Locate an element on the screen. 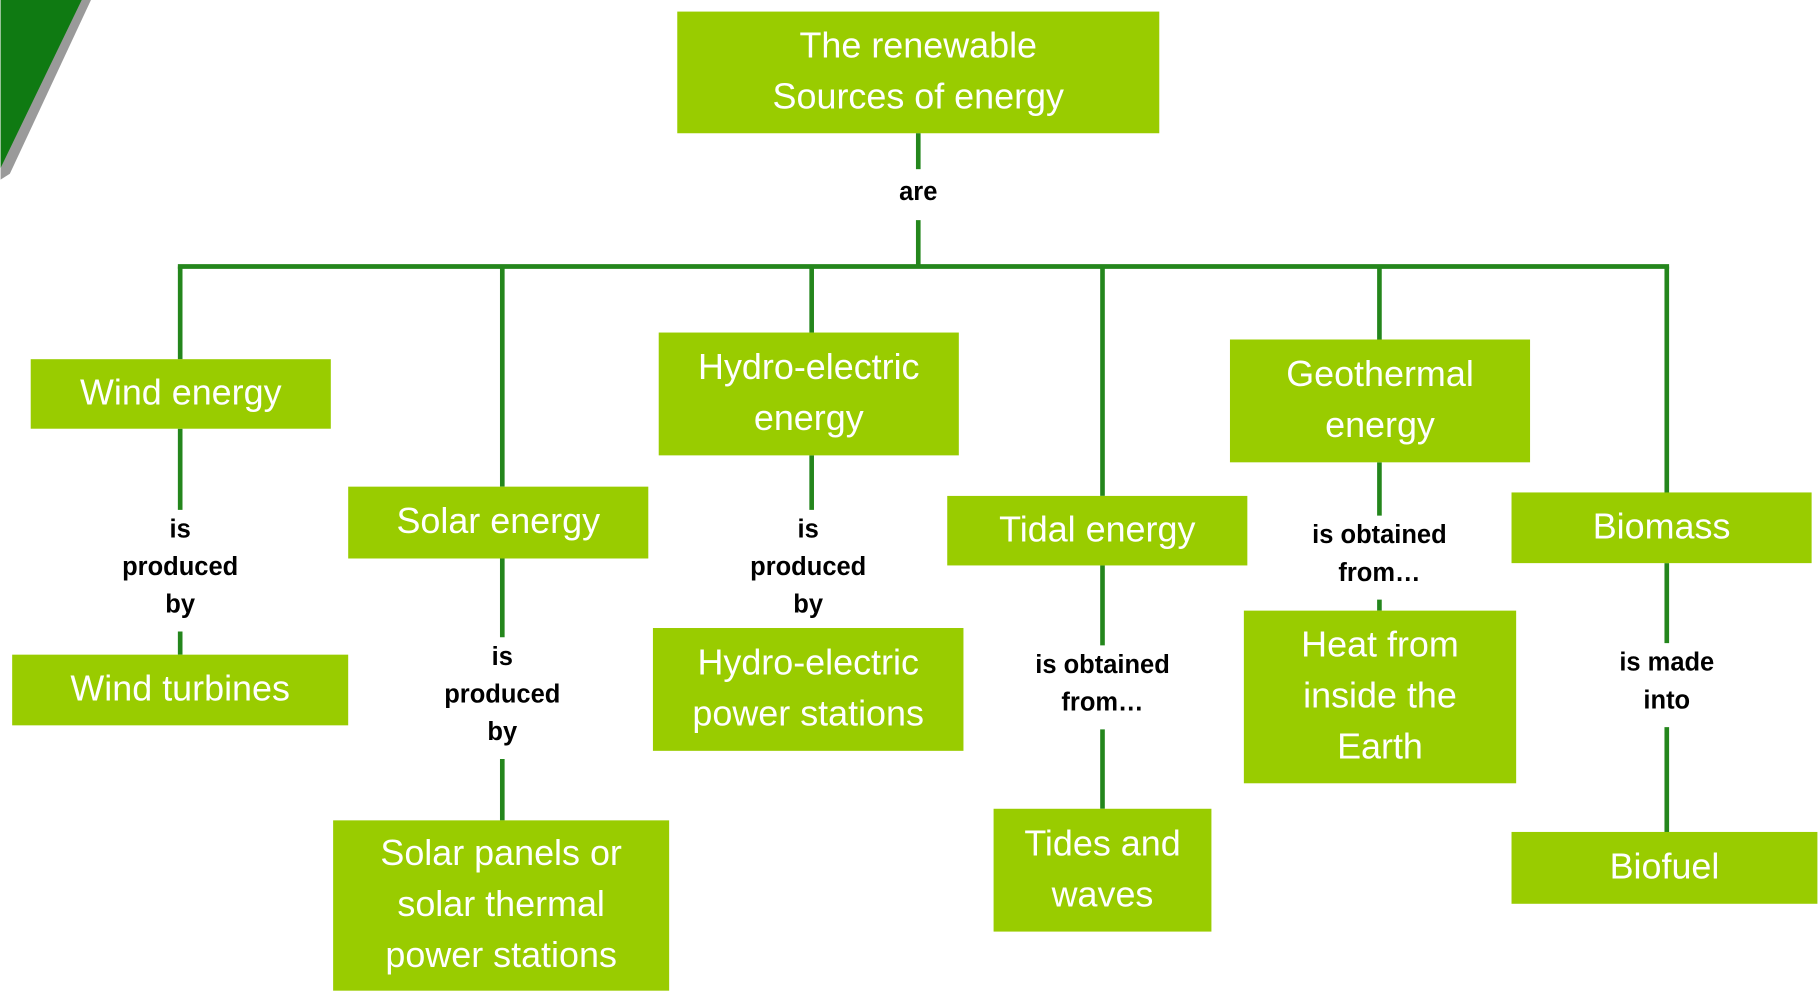 The width and height of the screenshot is (1818, 993). relation-label: into is located at coordinates (1666, 700).